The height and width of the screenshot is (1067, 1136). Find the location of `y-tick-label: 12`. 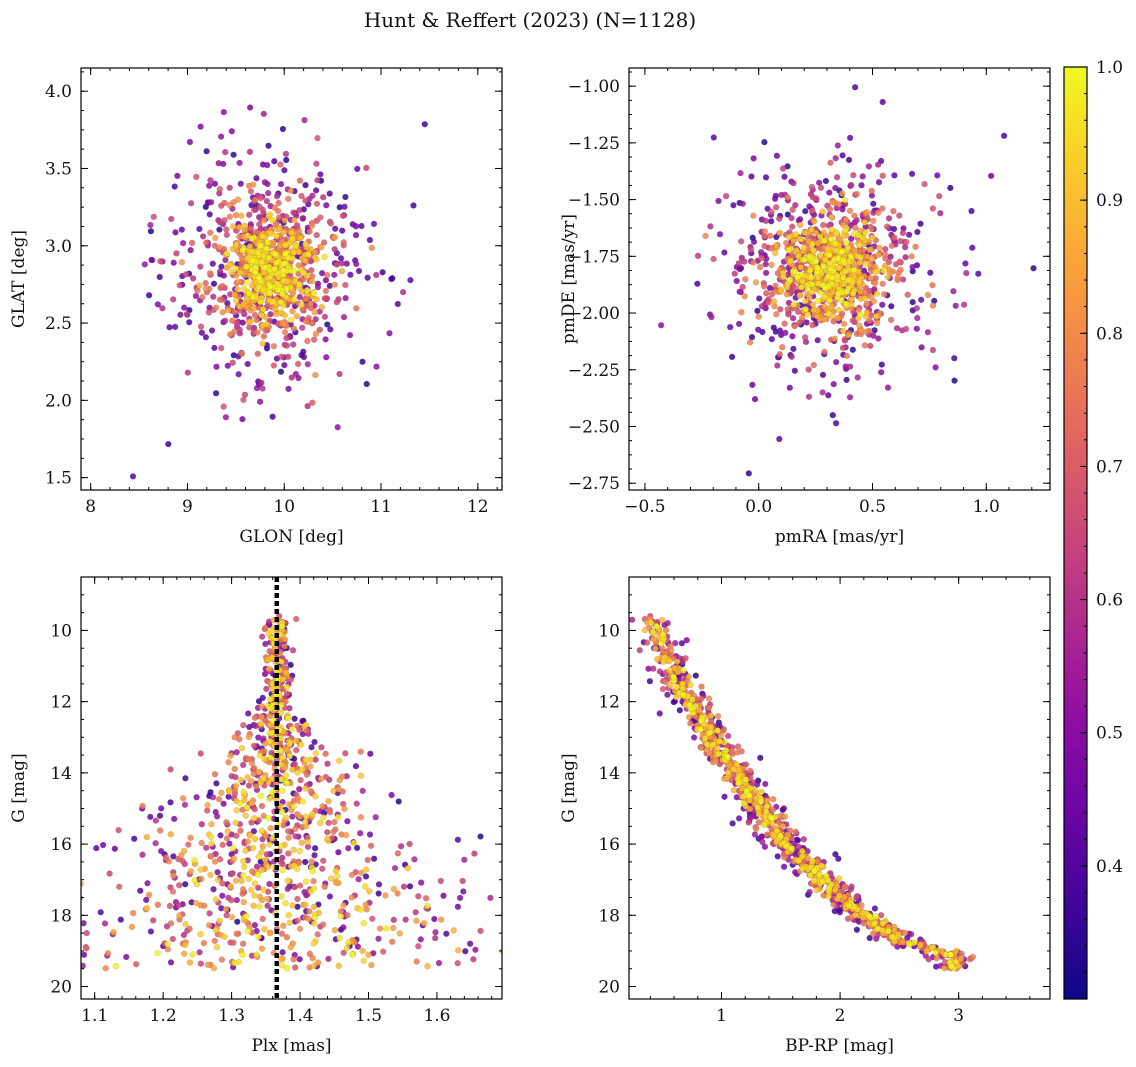

y-tick-label: 12 is located at coordinates (61, 703).